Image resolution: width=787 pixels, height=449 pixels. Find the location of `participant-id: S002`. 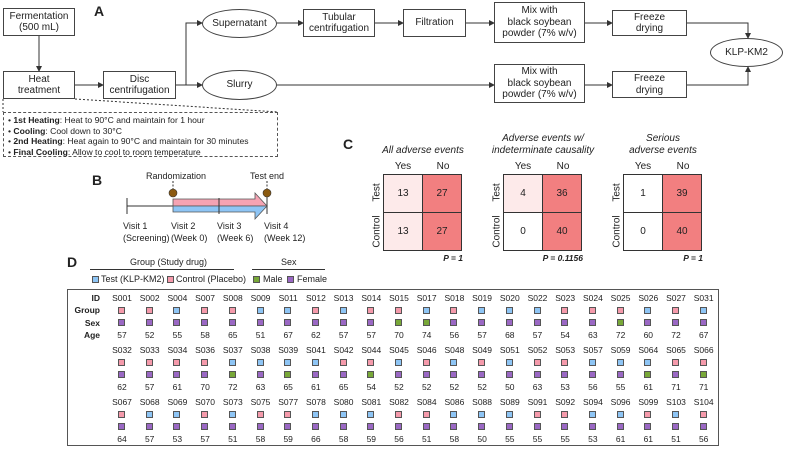

participant-id: S002 is located at coordinates (149, 298).